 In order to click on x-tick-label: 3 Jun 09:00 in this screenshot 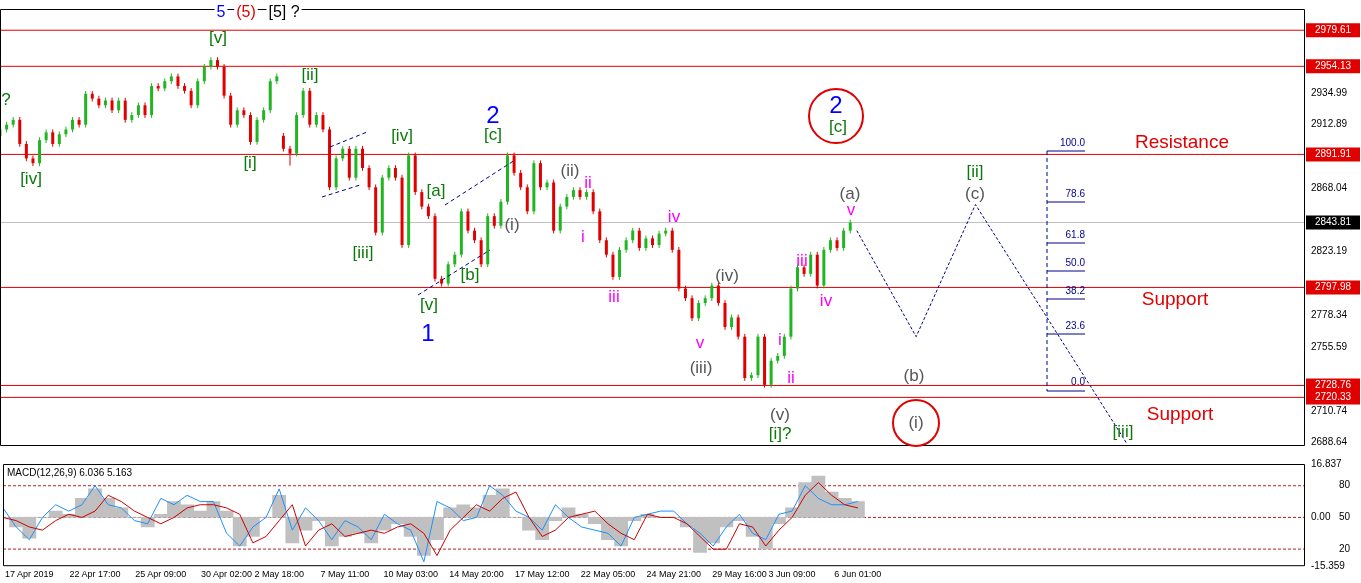, I will do `click(792, 574)`.